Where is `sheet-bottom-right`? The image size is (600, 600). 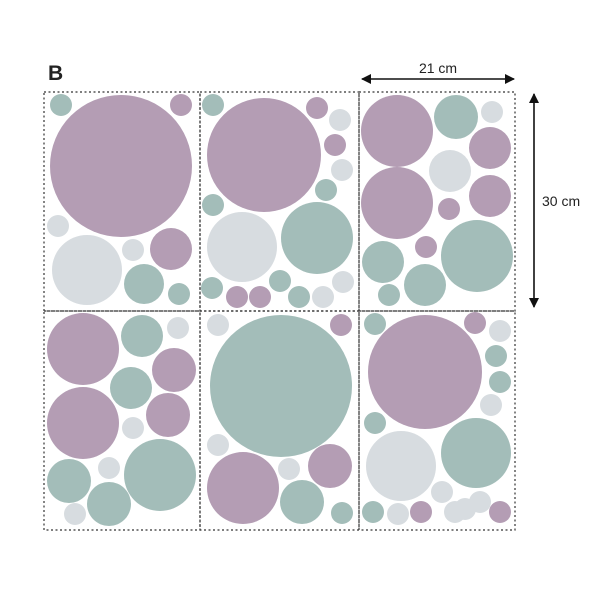
sheet-bottom-right is located at coordinates (437, 420).